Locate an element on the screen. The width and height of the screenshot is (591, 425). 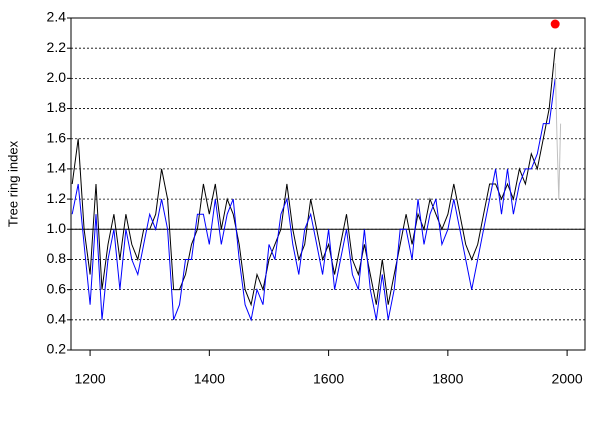
y-tick-label: 2.2 is located at coordinates (57, 47).